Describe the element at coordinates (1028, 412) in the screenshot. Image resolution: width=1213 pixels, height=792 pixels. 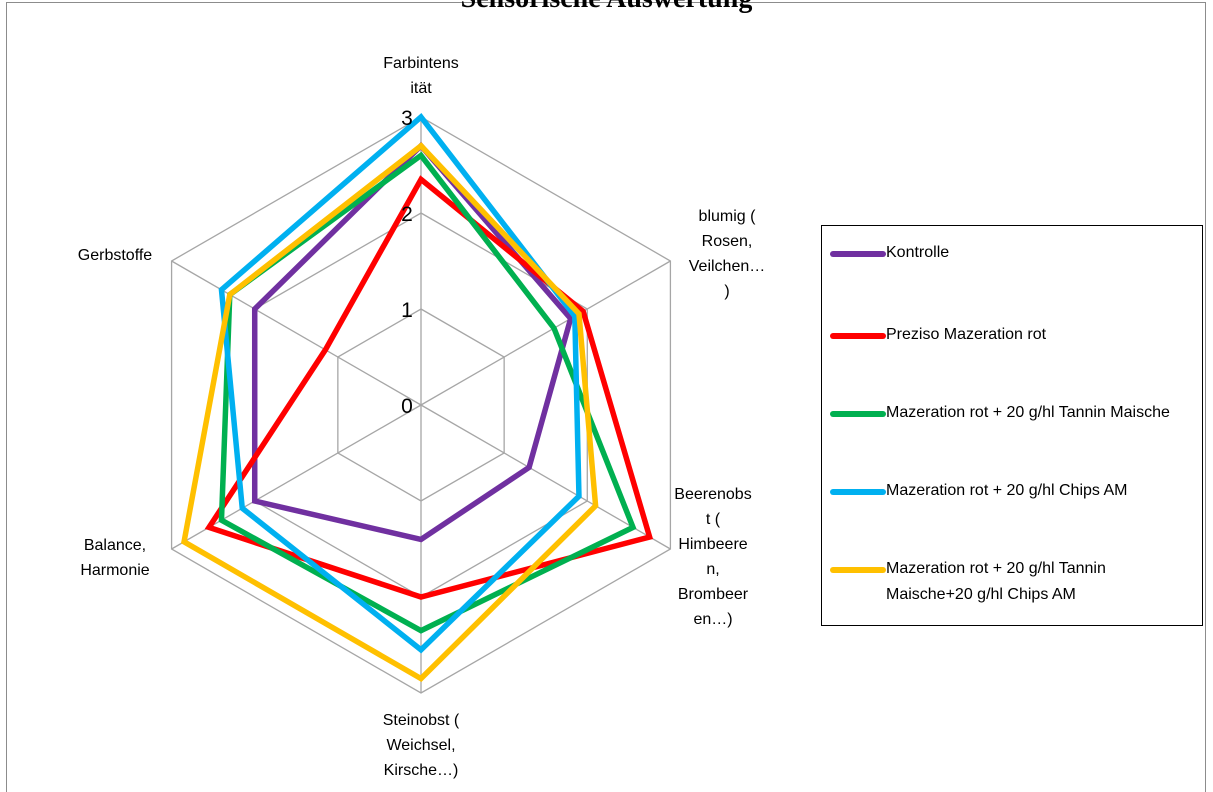
I see `legend-label: Mazeration rot + 20 g/hl Tannin Maische` at that location.